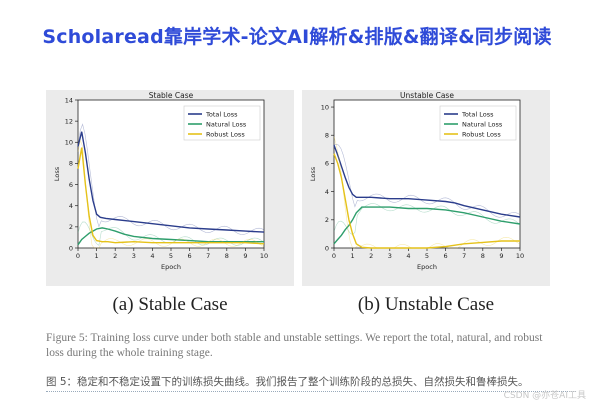  Describe the element at coordinates (481, 134) in the screenshot. I see `chart1-legend-label-2: Robust Loss` at that location.